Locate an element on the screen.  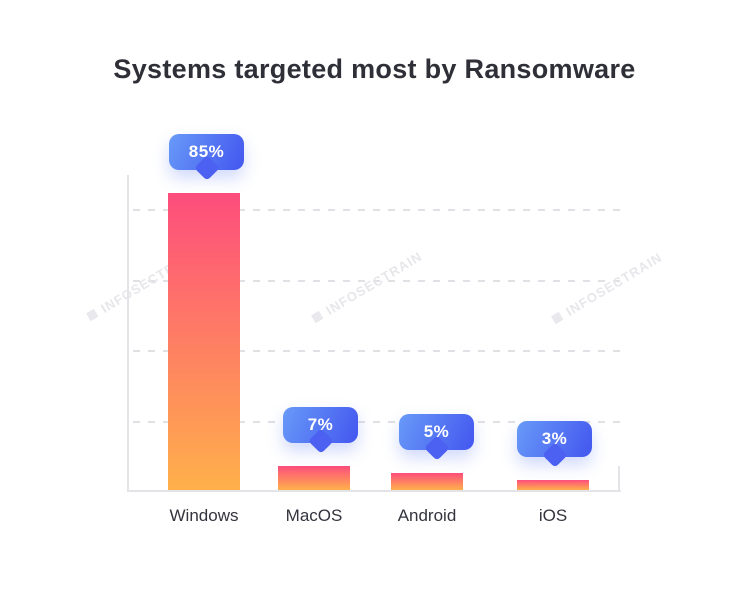
category-label-macos: MacOS is located at coordinates (314, 515).